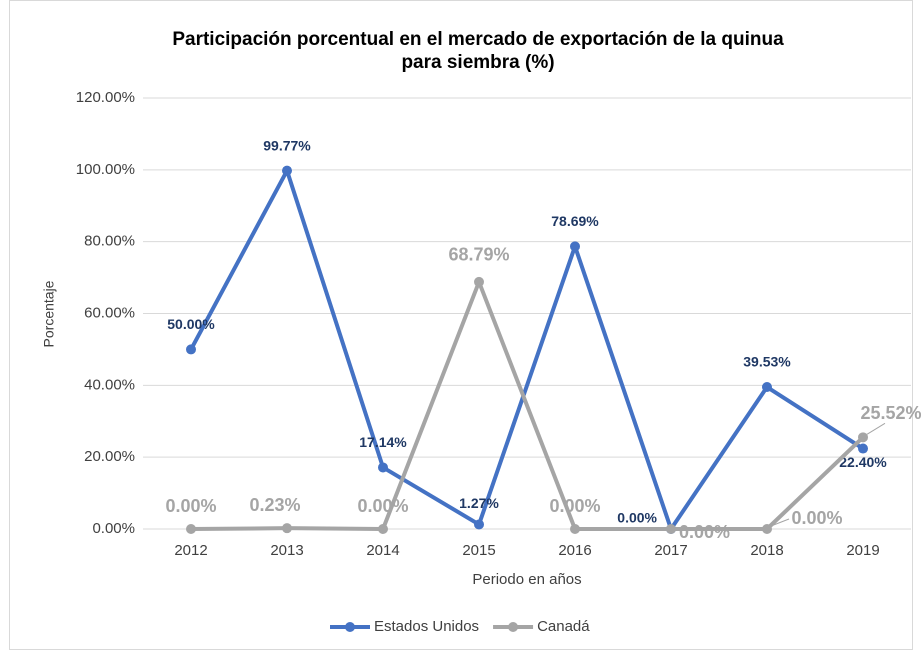  What do you see at coordinates (286, 550) in the screenshot?
I see `x-tick-label: 2013` at bounding box center [286, 550].